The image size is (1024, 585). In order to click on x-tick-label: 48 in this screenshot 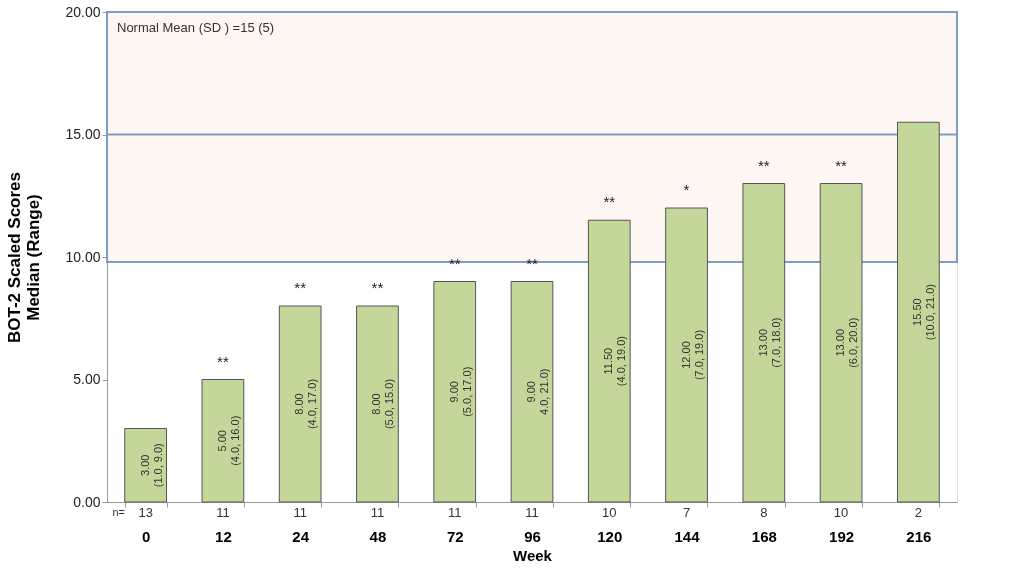, I will do `click(378, 536)`.